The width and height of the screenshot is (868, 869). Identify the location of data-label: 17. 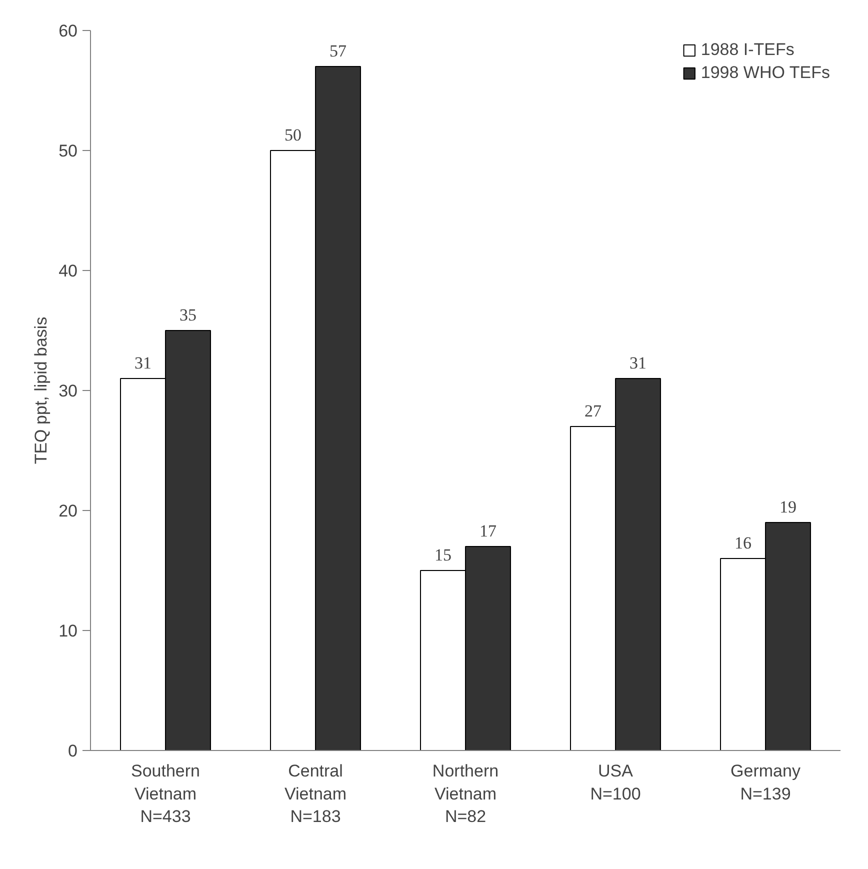
(488, 531).